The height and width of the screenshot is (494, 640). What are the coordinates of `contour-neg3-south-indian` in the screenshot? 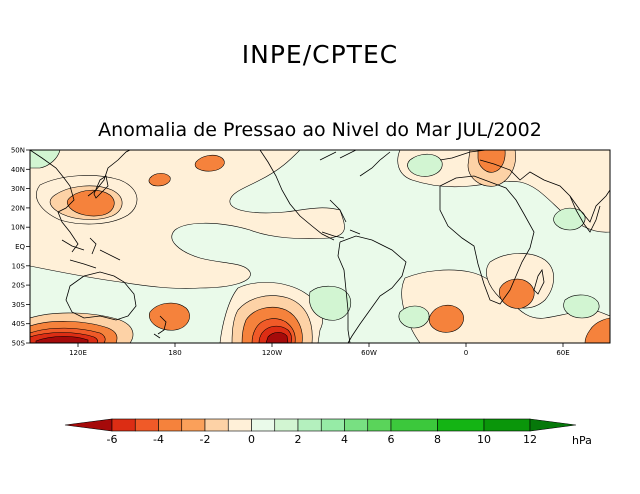 It's located at (597, 330).